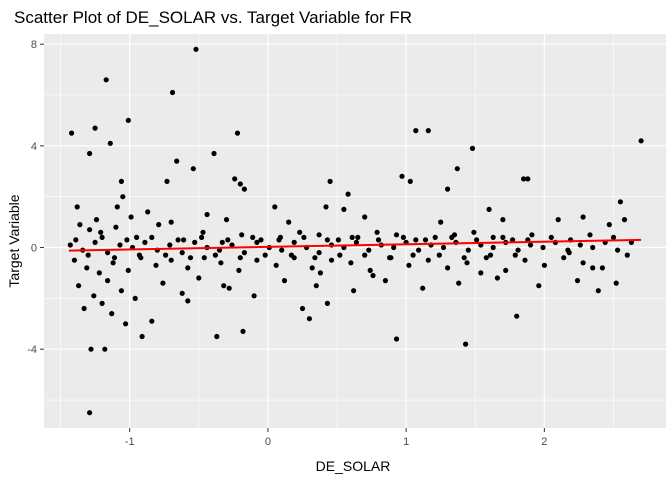 This screenshot has width=672, height=480. Describe the element at coordinates (406, 442) in the screenshot. I see `x-tick-label: 1` at that location.